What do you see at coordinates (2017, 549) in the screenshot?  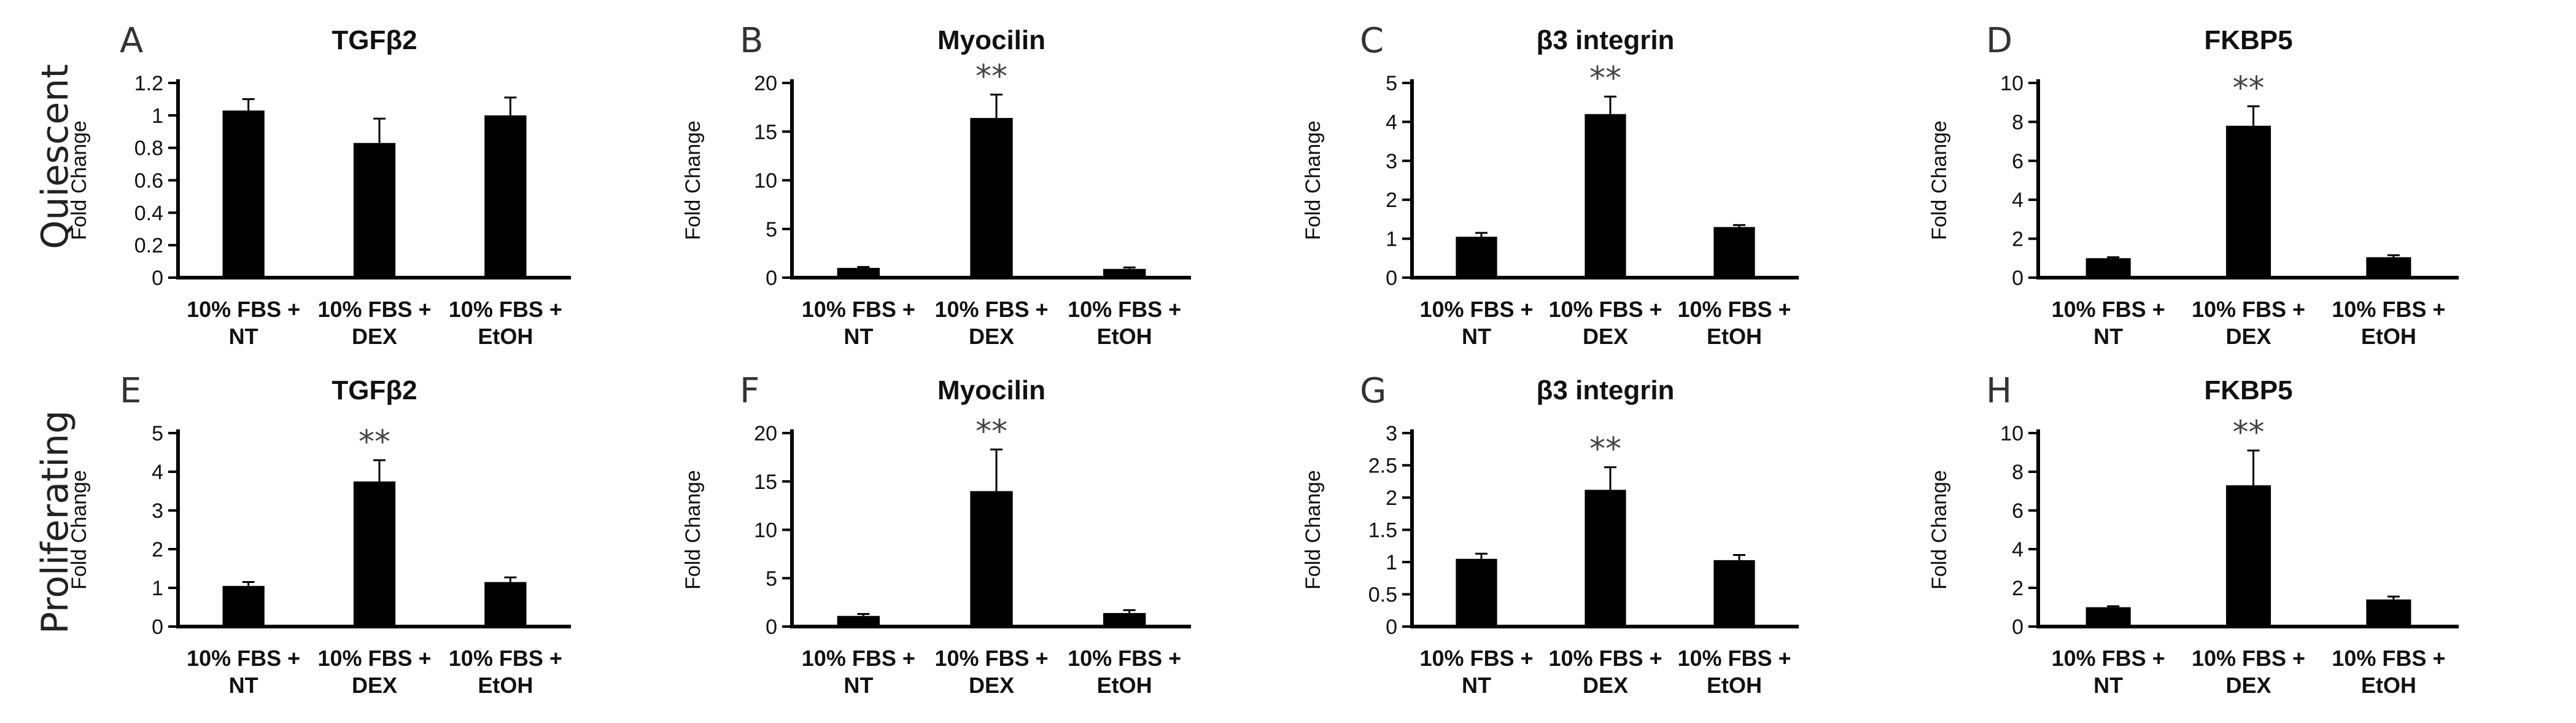 I see `panel-h-y-tick-label: 4` at bounding box center [2017, 549].